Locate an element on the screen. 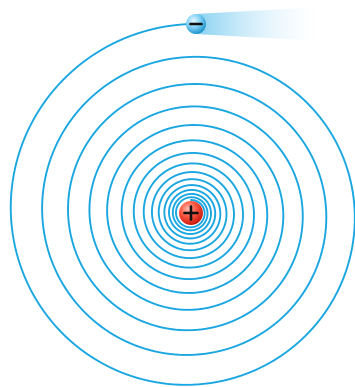 The width and height of the screenshot is (355, 387). electron is located at coordinates (196, 24).